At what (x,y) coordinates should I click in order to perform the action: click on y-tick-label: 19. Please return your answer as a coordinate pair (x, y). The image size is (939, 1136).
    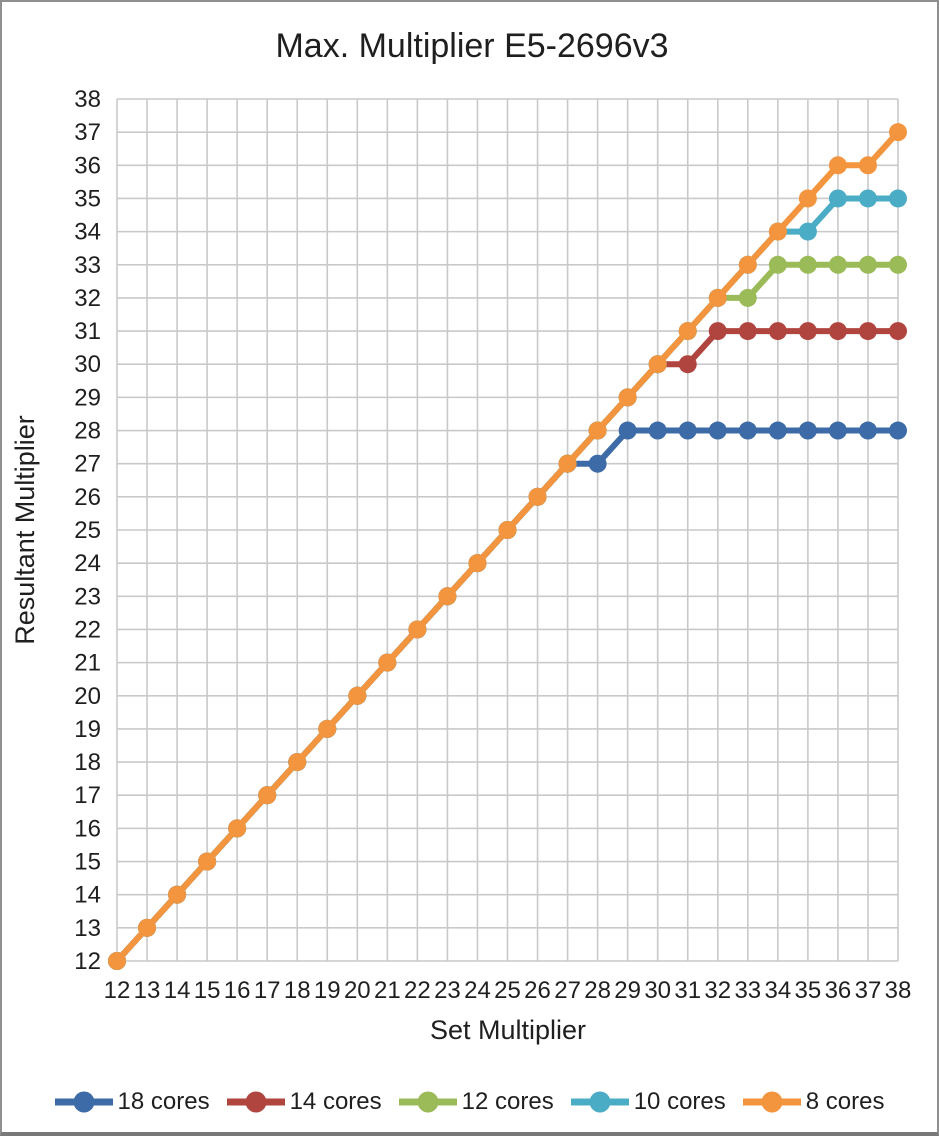
    Looking at the image, I should click on (87, 729).